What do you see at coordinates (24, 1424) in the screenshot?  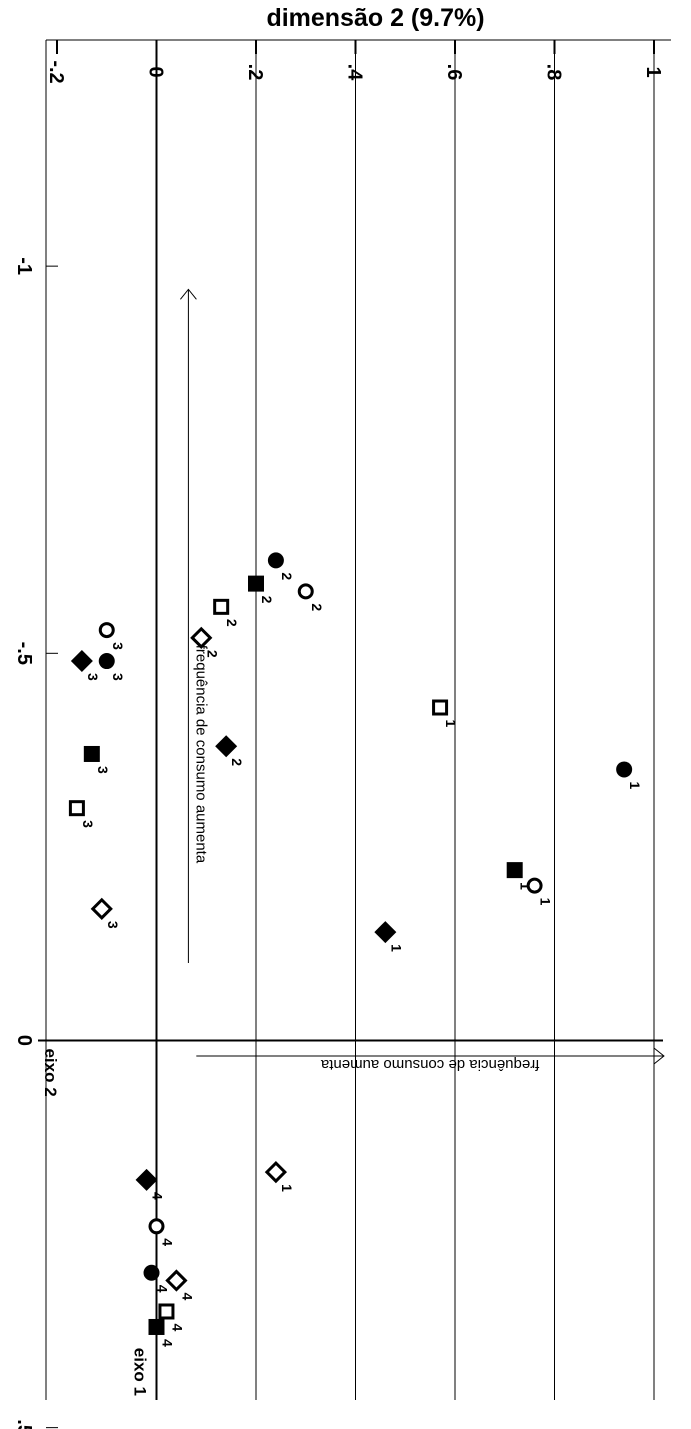 I see `x-tick-label: .5` at bounding box center [24, 1424].